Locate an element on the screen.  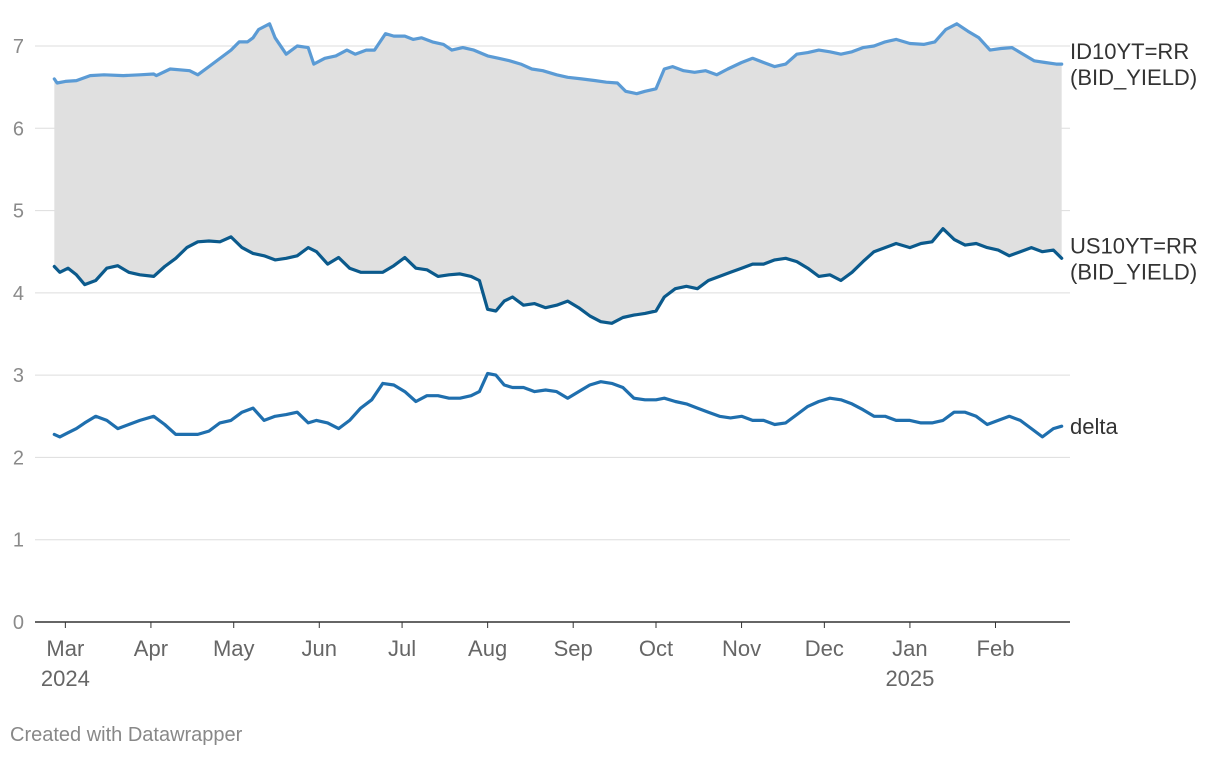
x-tick-label: Sep is located at coordinates (573, 648).